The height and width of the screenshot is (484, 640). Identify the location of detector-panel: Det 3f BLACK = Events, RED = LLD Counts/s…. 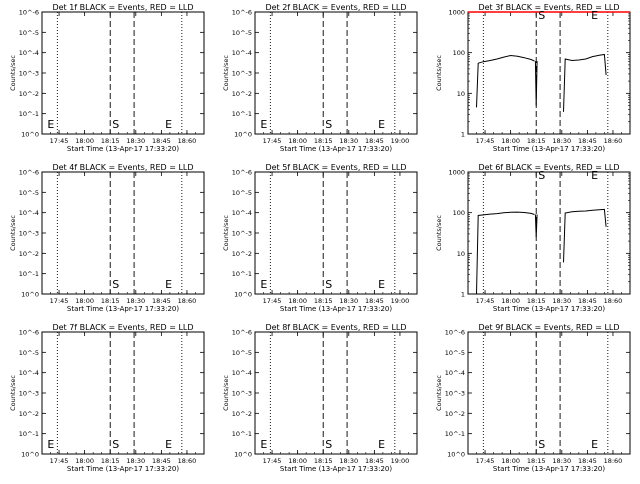
(532, 80).